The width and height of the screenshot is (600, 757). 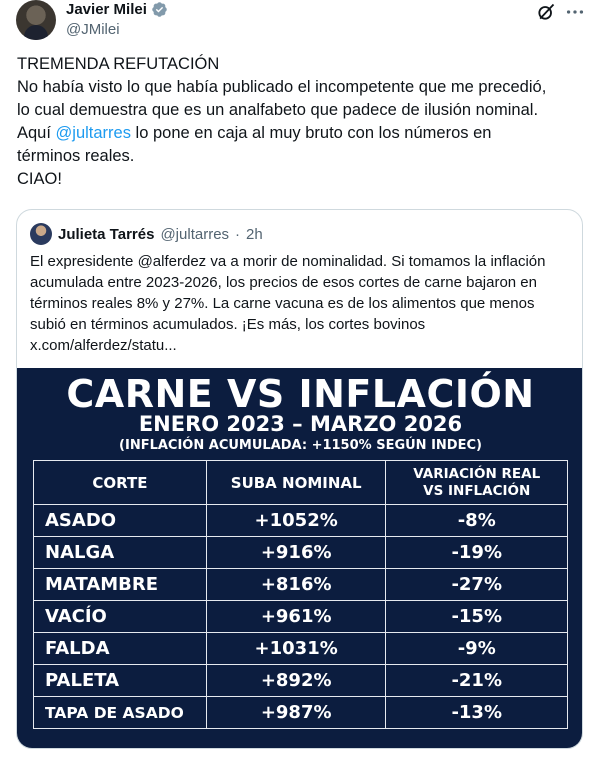 What do you see at coordinates (477, 490) in the screenshot?
I see `header-real-line2: VS INFLACIÓN` at bounding box center [477, 490].